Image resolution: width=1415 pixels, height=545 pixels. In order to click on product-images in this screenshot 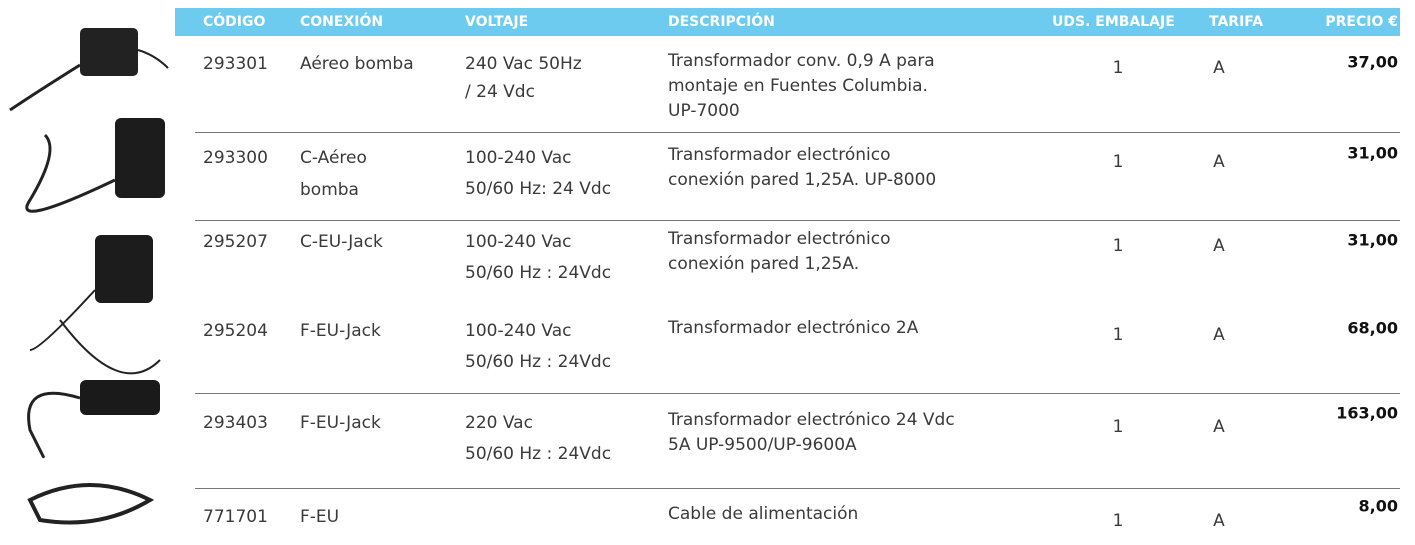, I will do `click(89, 276)`.